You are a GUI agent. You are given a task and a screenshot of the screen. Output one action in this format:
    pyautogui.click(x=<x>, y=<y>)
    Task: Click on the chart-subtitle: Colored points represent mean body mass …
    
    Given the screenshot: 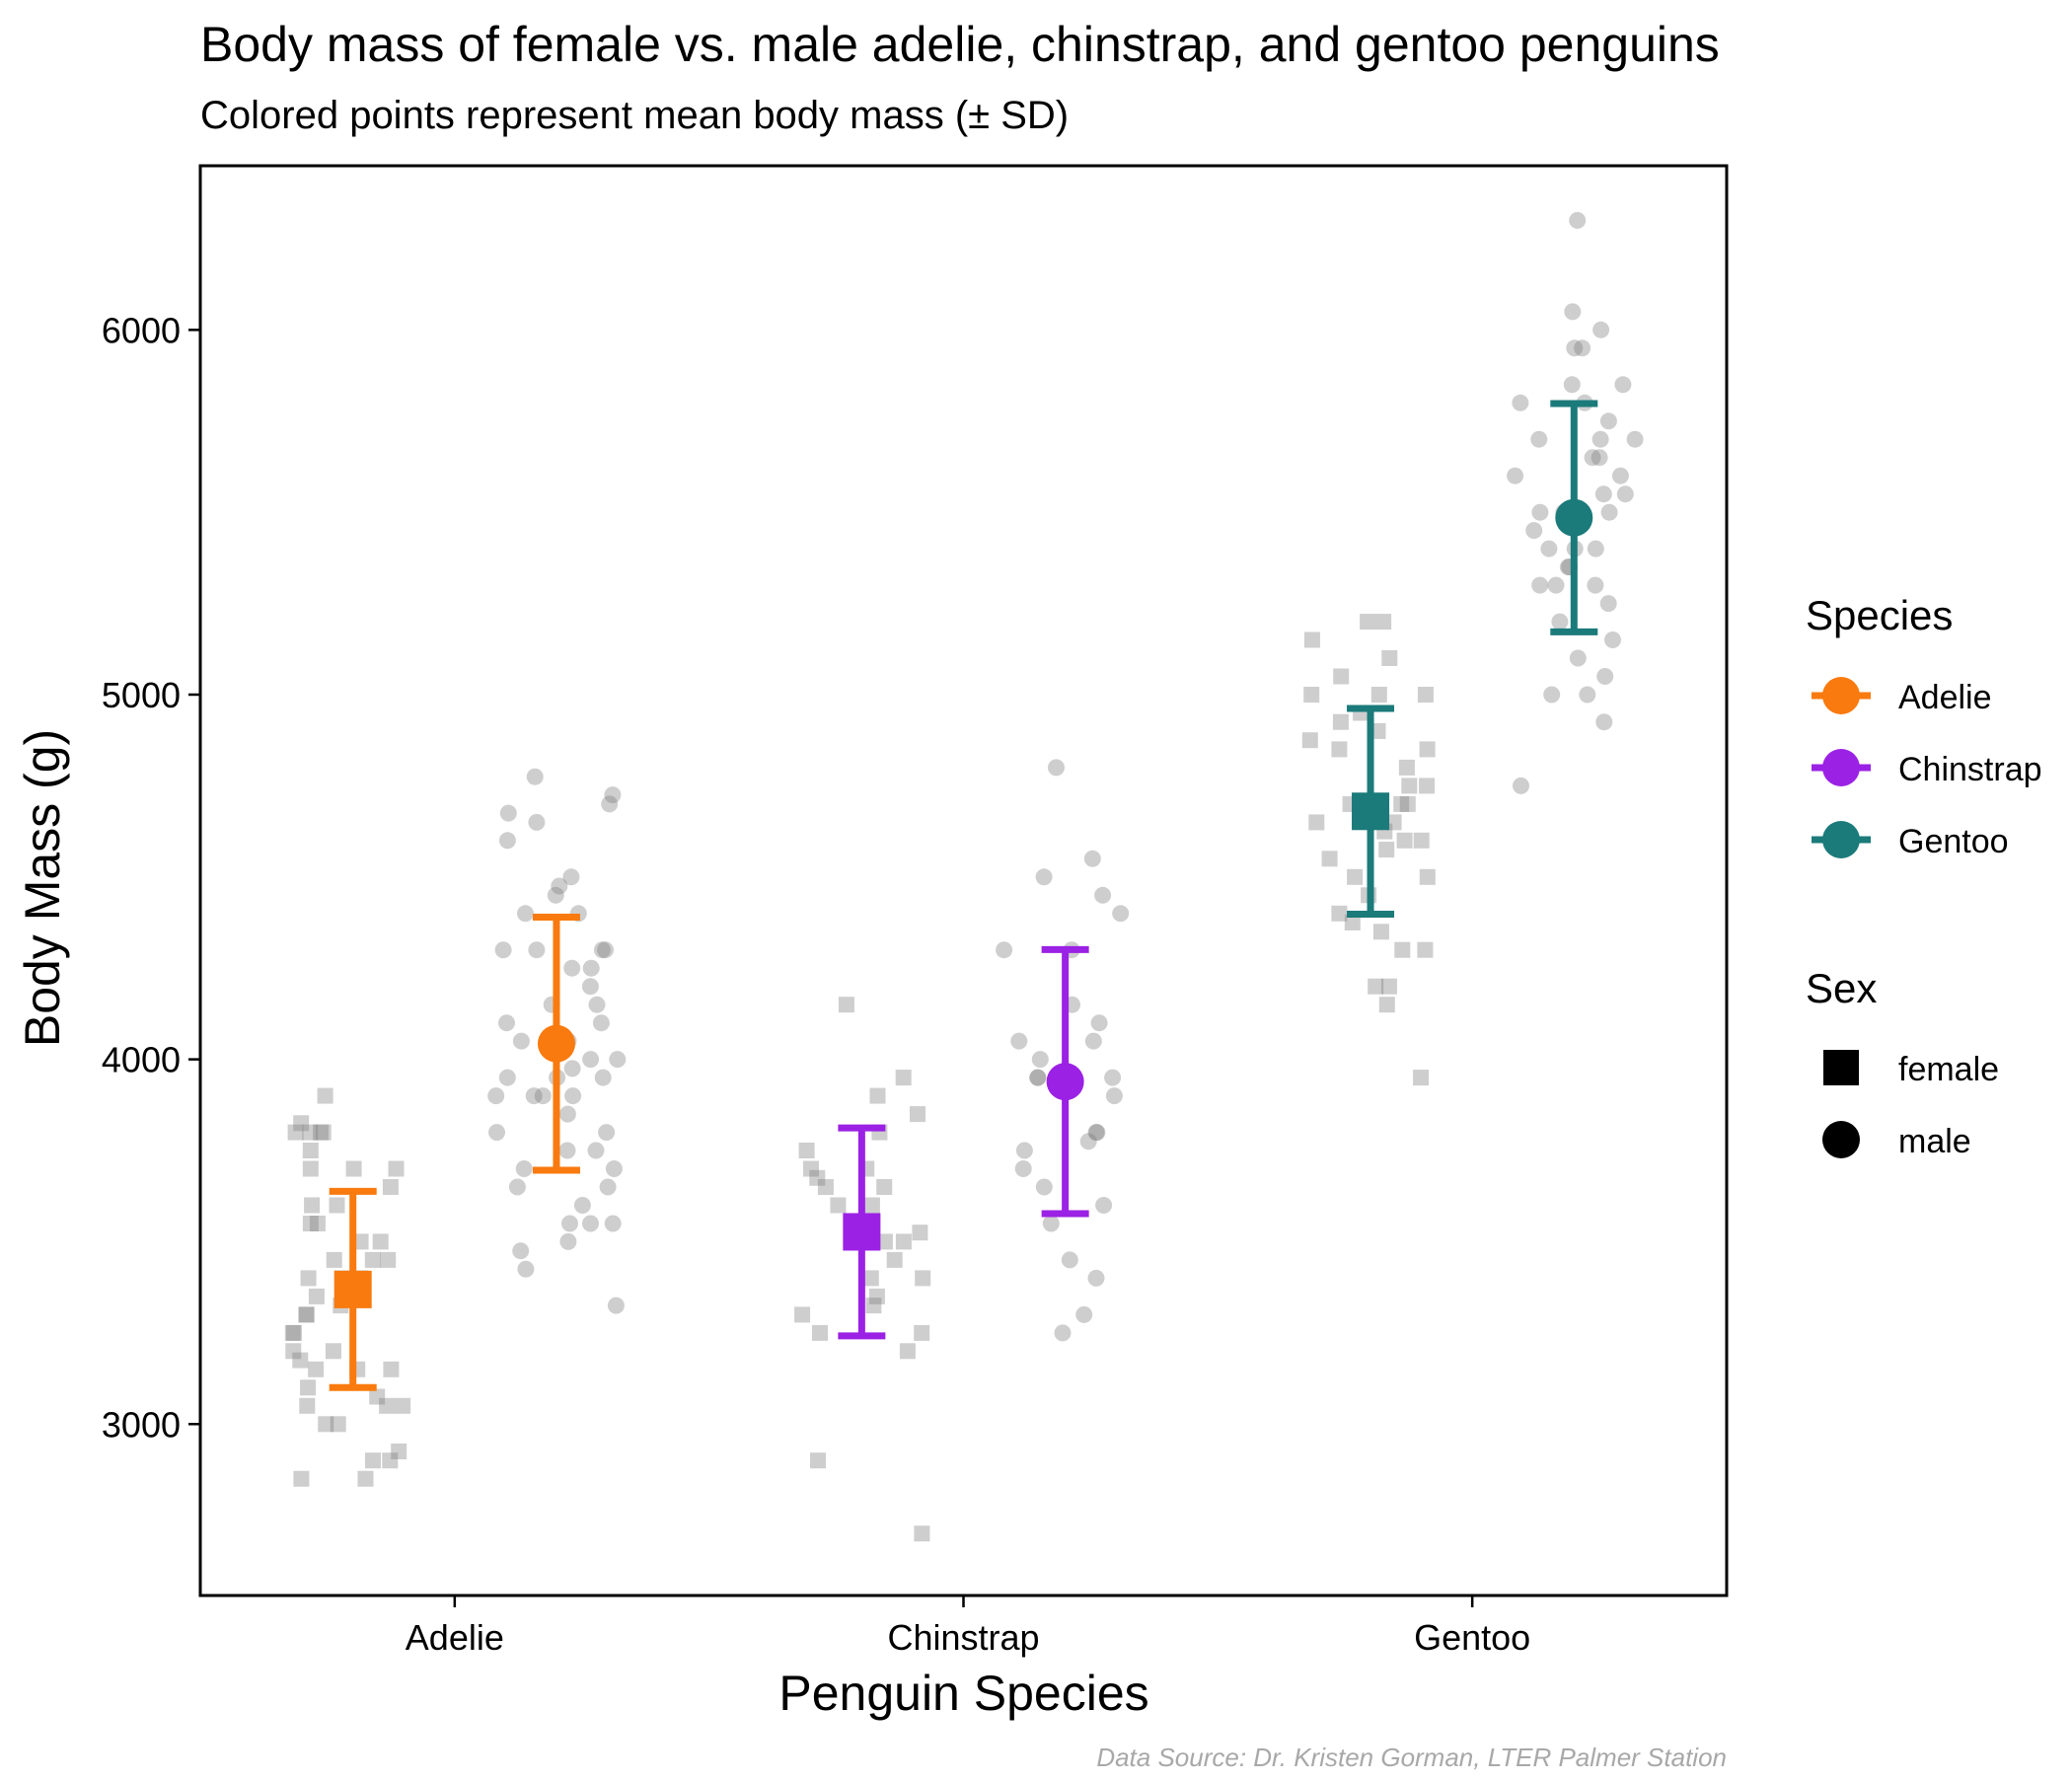 What is the action you would take?
    pyautogui.click(x=635, y=115)
    